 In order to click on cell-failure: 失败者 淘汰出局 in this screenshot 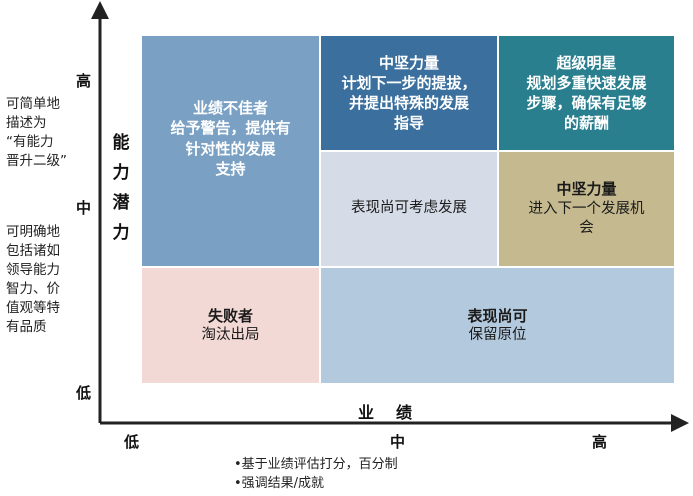, I will do `click(230, 325)`.